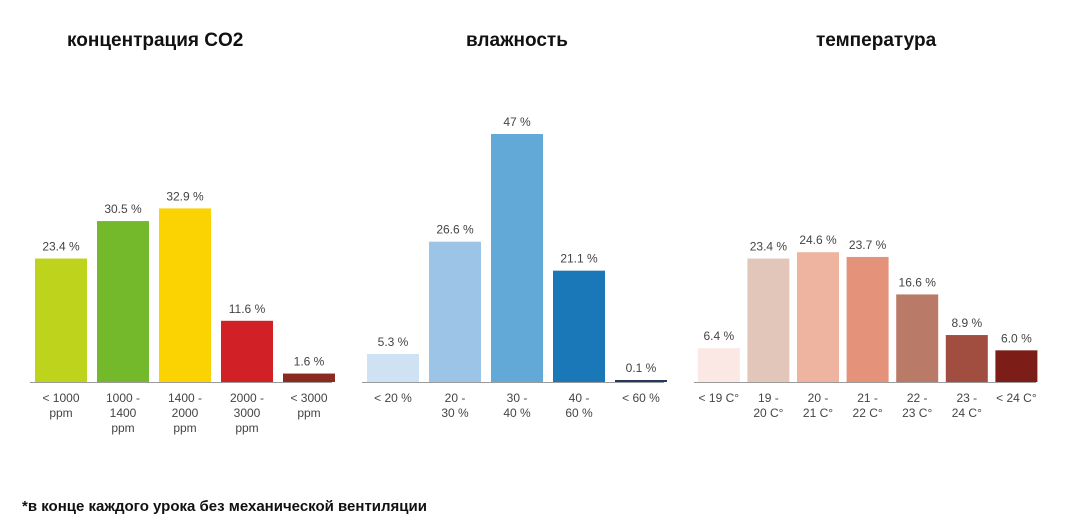  Describe the element at coordinates (184, 428) in the screenshot. I see `tick-label-line-co2-2-2: ppm` at that location.